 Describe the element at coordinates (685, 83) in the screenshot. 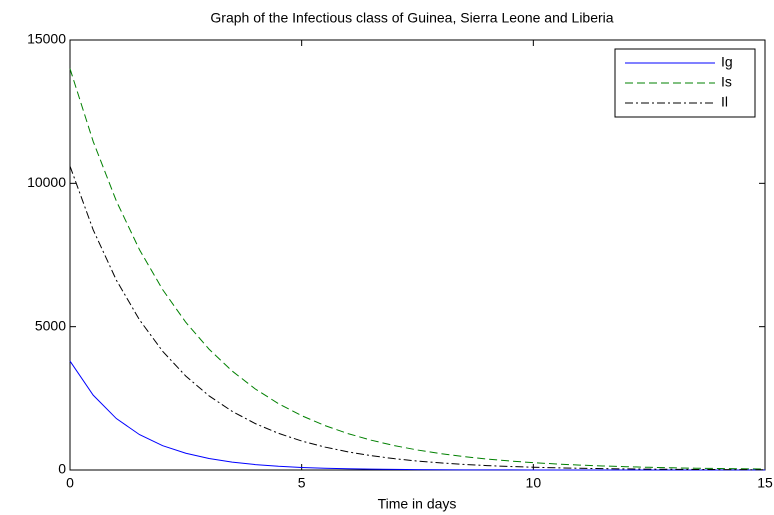

I see `legend: Ig Is Il` at that location.